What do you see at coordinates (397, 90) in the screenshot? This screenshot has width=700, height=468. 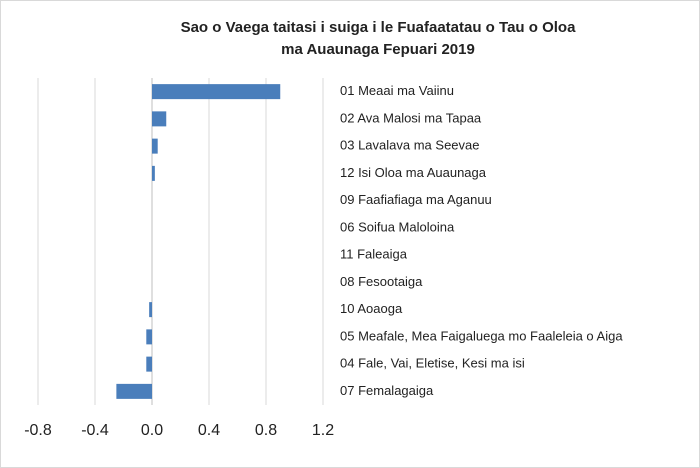 I see `category-label: 01 Meaai ma Vaiinu` at bounding box center [397, 90].